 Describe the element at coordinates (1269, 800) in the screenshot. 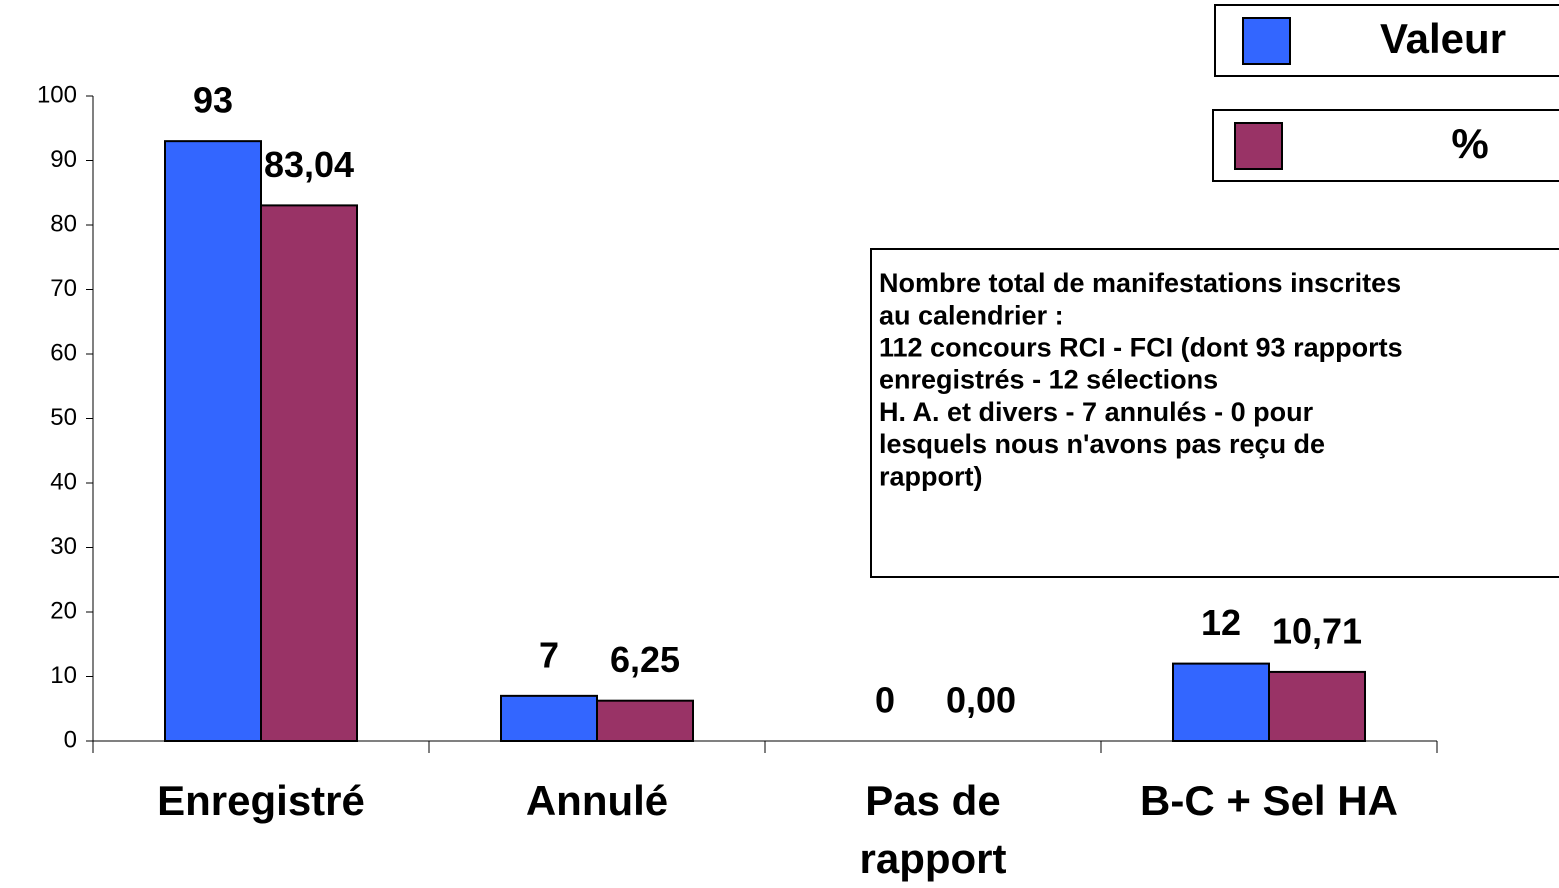

I see `x-tick-label: B-C + Sel HA` at that location.